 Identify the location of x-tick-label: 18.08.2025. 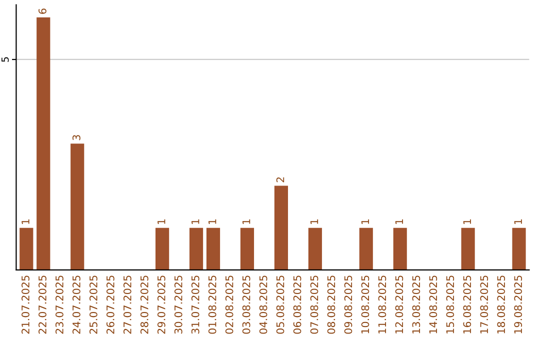
(501, 305).